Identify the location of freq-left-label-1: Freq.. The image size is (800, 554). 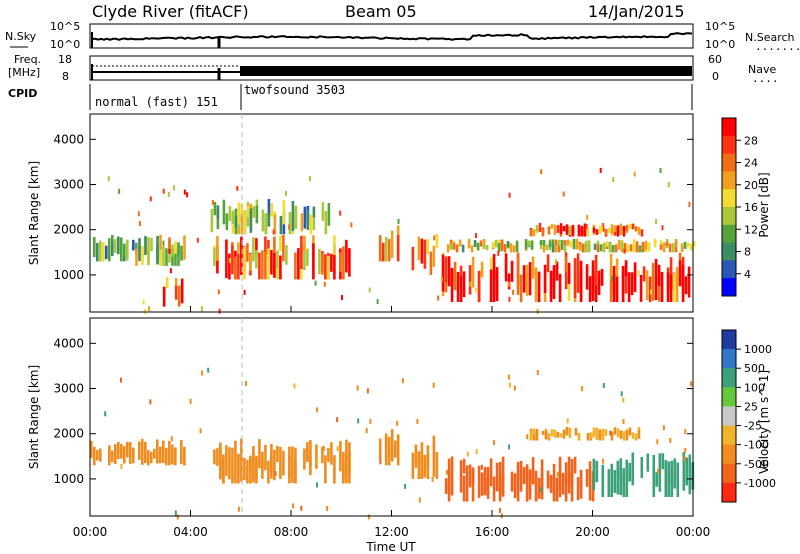
(27, 59).